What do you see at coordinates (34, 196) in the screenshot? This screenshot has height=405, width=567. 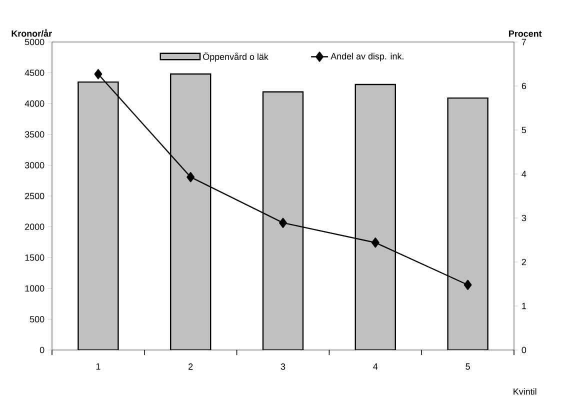 I see `y-tick-label: 2500` at bounding box center [34, 196].